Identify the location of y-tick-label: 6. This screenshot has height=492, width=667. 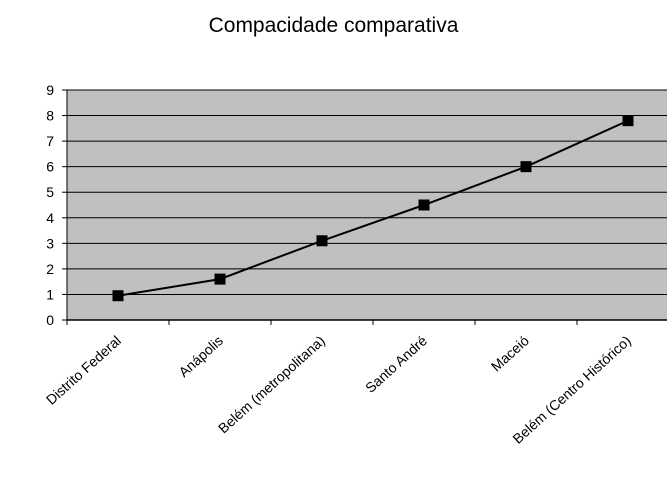
(50, 167).